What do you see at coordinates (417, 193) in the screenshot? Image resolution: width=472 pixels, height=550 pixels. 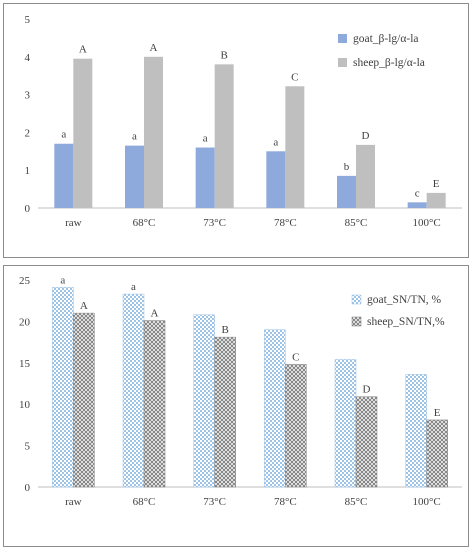 I see `data-label: c` at bounding box center [417, 193].